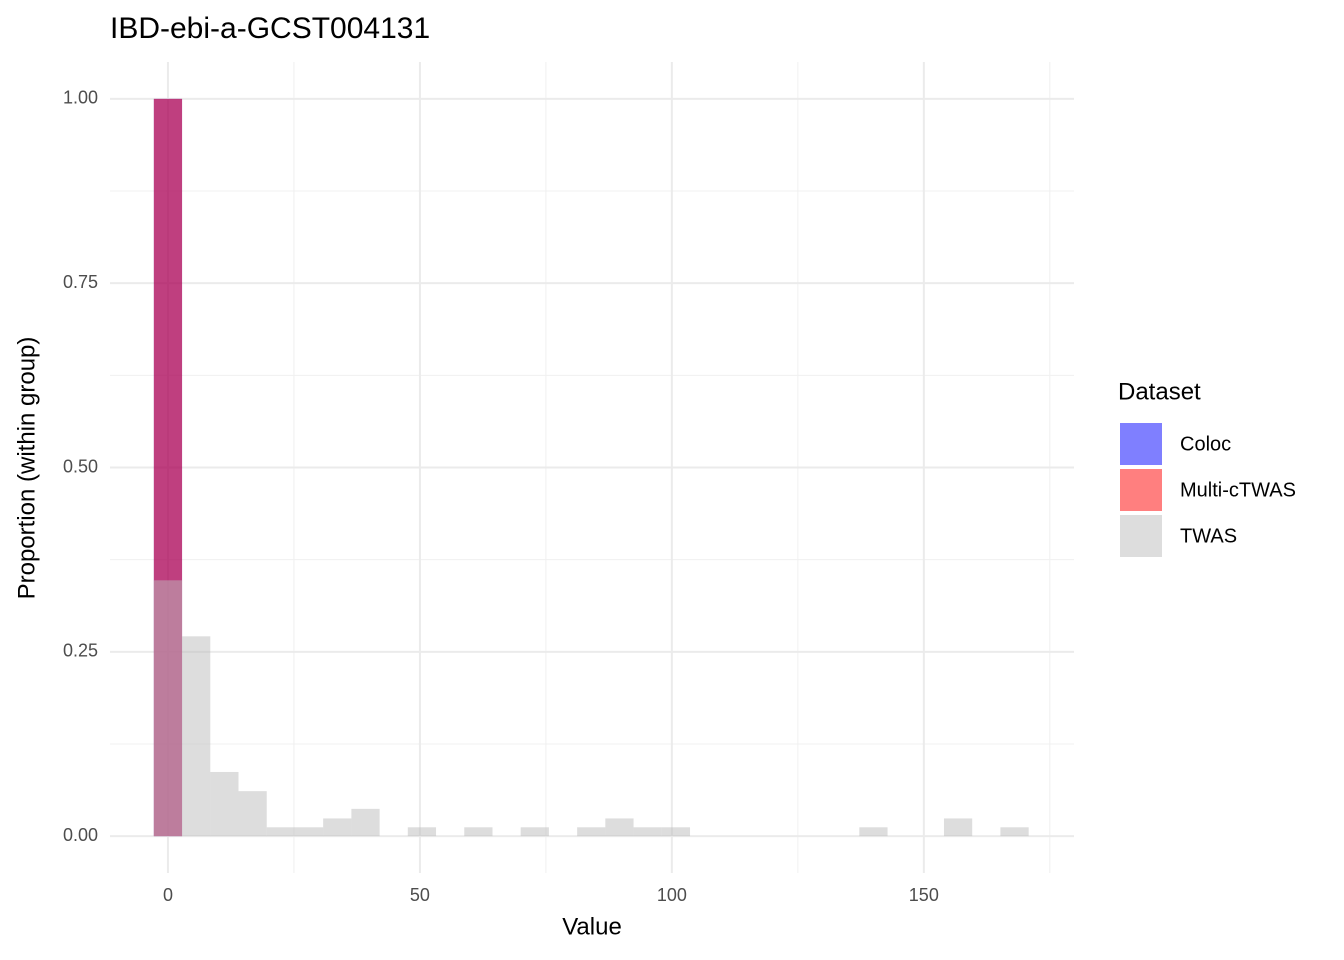 Image resolution: width=1344 pixels, height=960 pixels. I want to click on x-tick-label: 50, so click(420, 895).